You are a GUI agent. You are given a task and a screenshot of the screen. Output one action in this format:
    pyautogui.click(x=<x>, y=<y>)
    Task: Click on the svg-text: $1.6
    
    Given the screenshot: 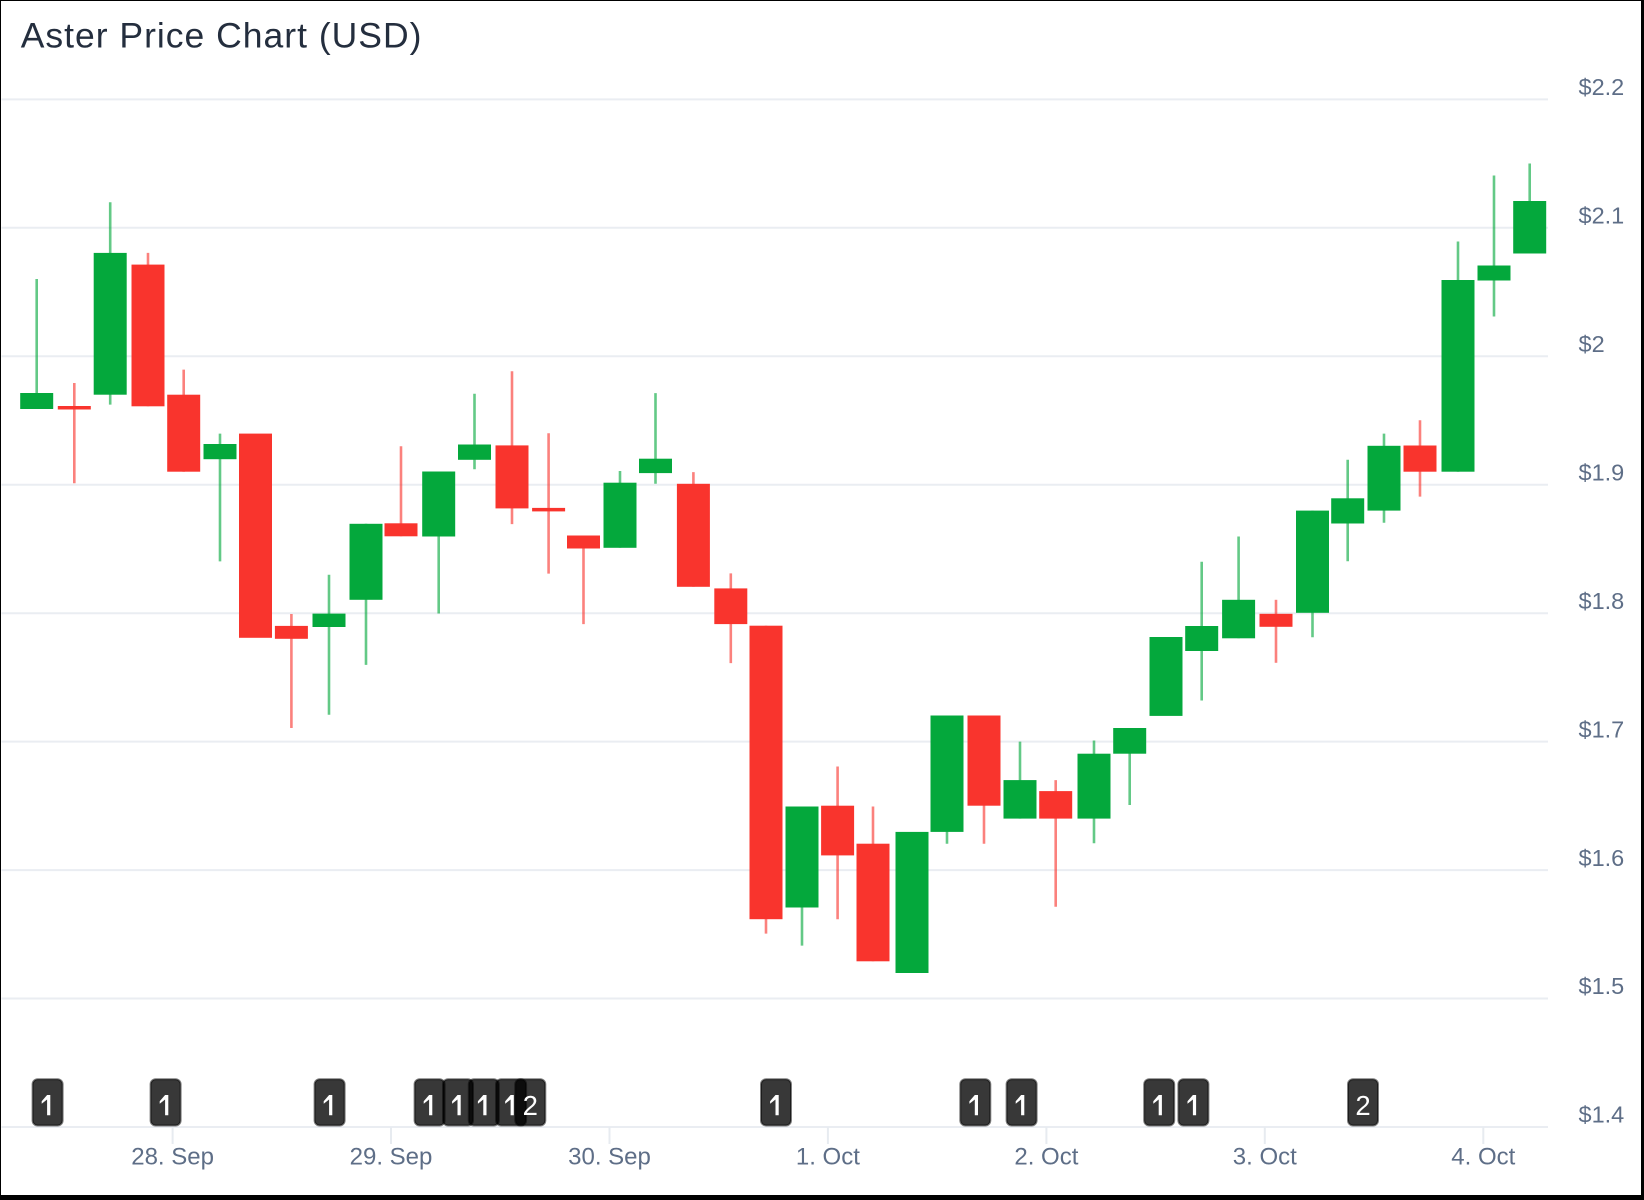 What is the action you would take?
    pyautogui.click(x=1602, y=858)
    